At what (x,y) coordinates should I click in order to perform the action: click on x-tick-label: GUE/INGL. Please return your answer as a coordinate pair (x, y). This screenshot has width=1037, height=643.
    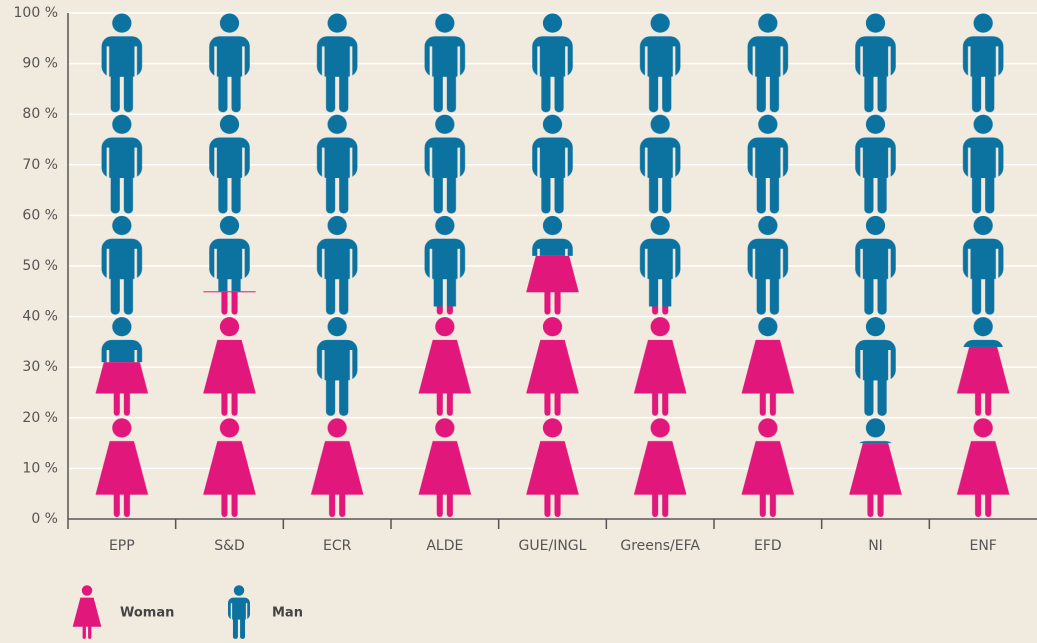
    Looking at the image, I should click on (553, 546).